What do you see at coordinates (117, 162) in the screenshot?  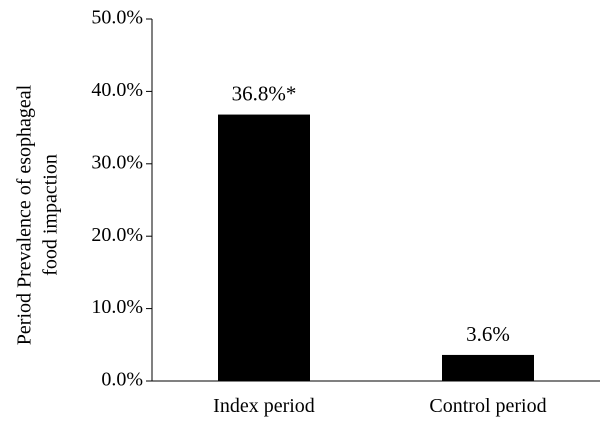 I see `y-tick-label: 30.0%` at bounding box center [117, 162].